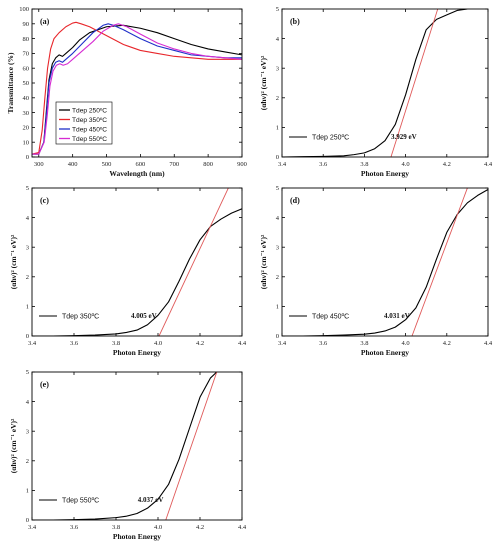 The image size is (496, 550). Describe the element at coordinates (26, 39) in the screenshot. I see `y-tick-label: 80` at that location.